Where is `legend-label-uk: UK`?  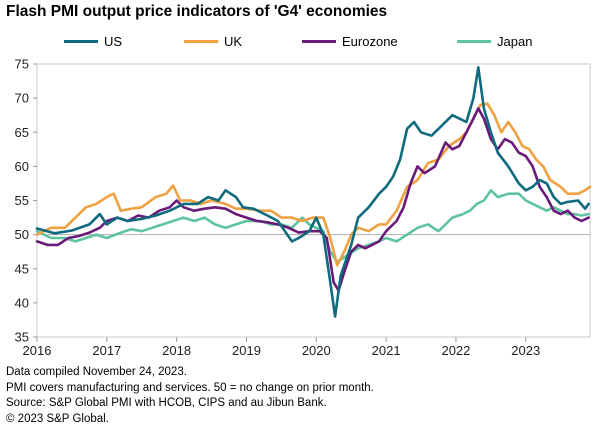
legend-label-uk: UK is located at coordinates (233, 41).